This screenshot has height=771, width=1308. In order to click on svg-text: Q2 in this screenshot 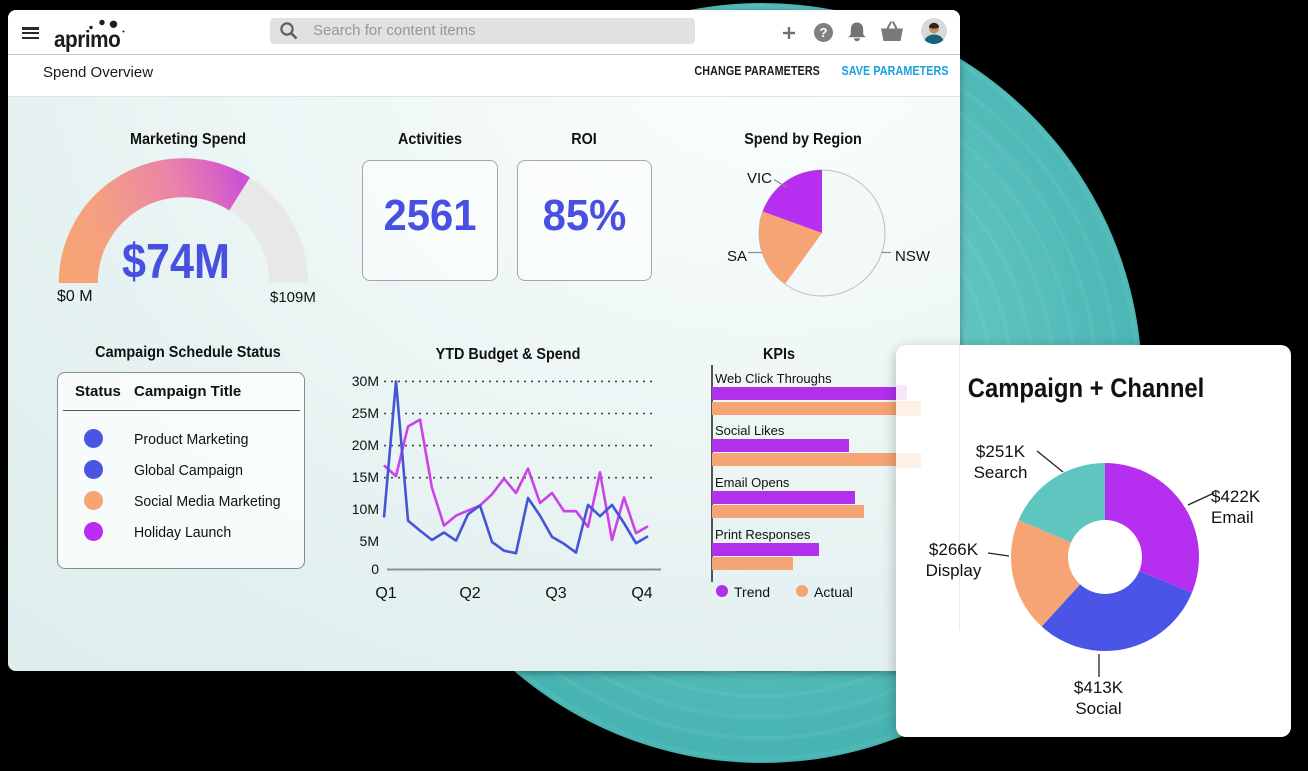, I will do `click(469, 593)`.